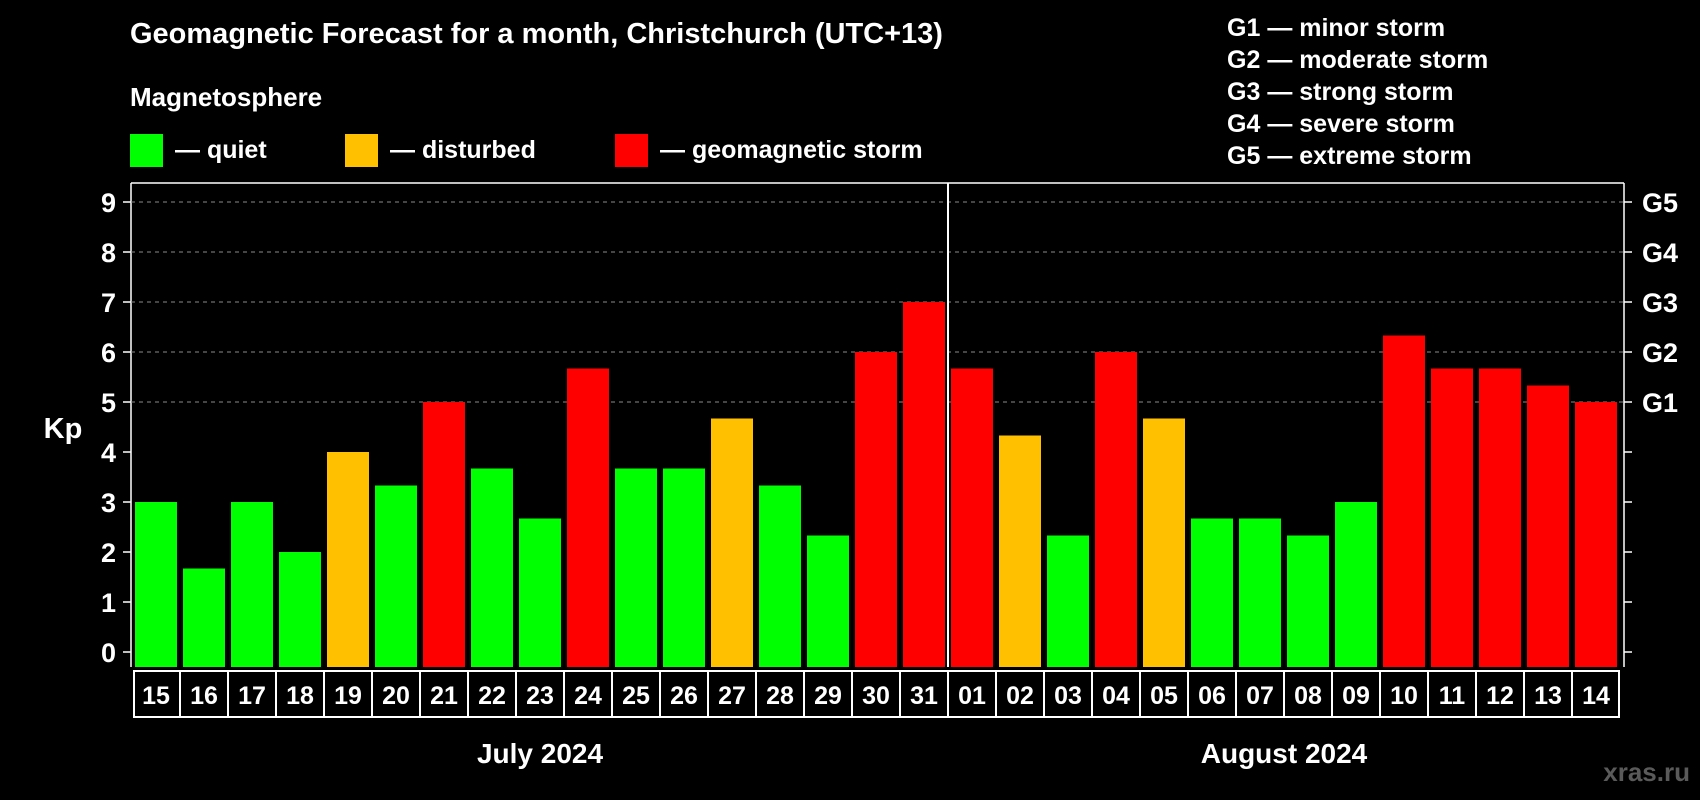  Describe the element at coordinates (1244, 156) in the screenshot. I see `storm-code: G5` at that location.